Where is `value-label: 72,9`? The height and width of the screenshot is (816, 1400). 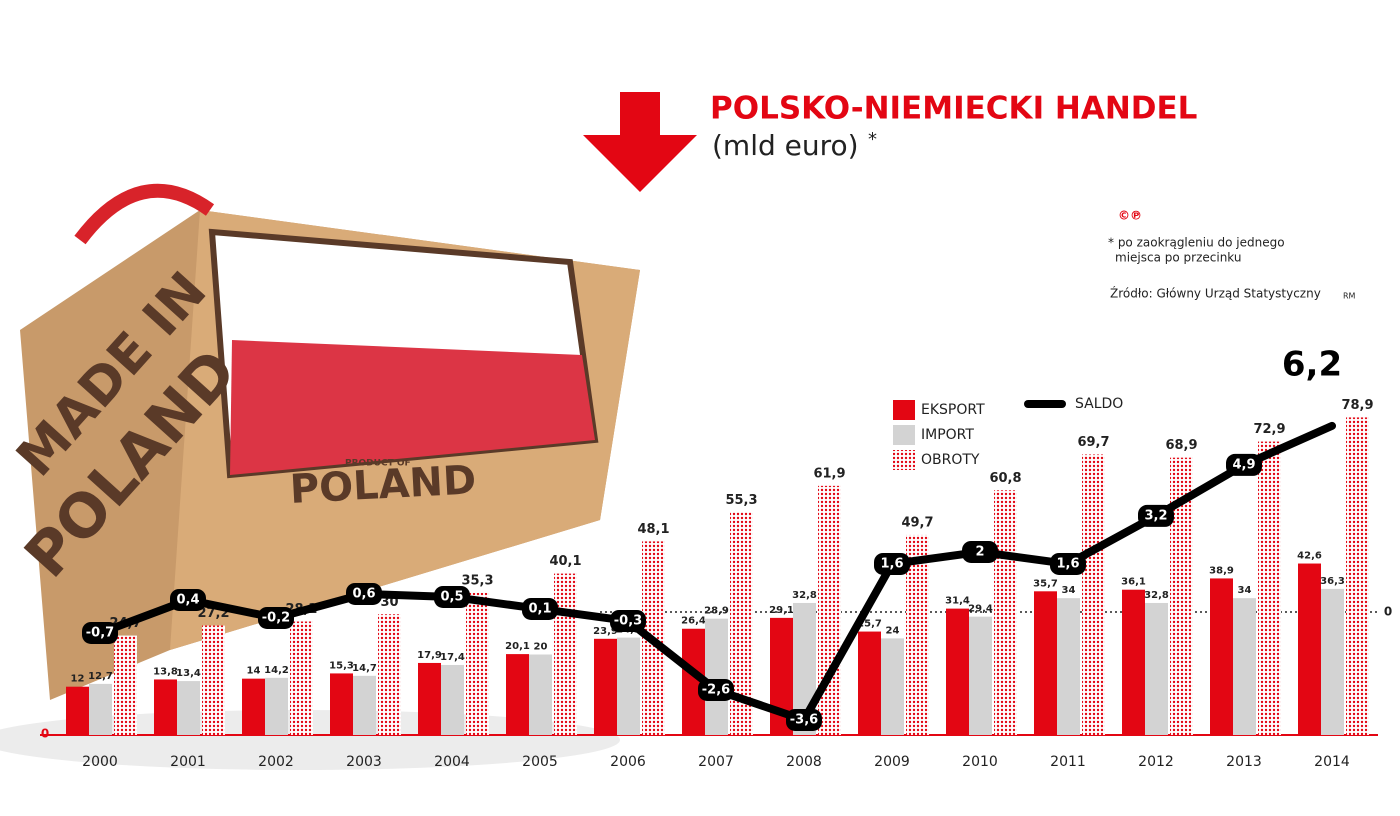 value-label: 72,9 is located at coordinates (1269, 429).